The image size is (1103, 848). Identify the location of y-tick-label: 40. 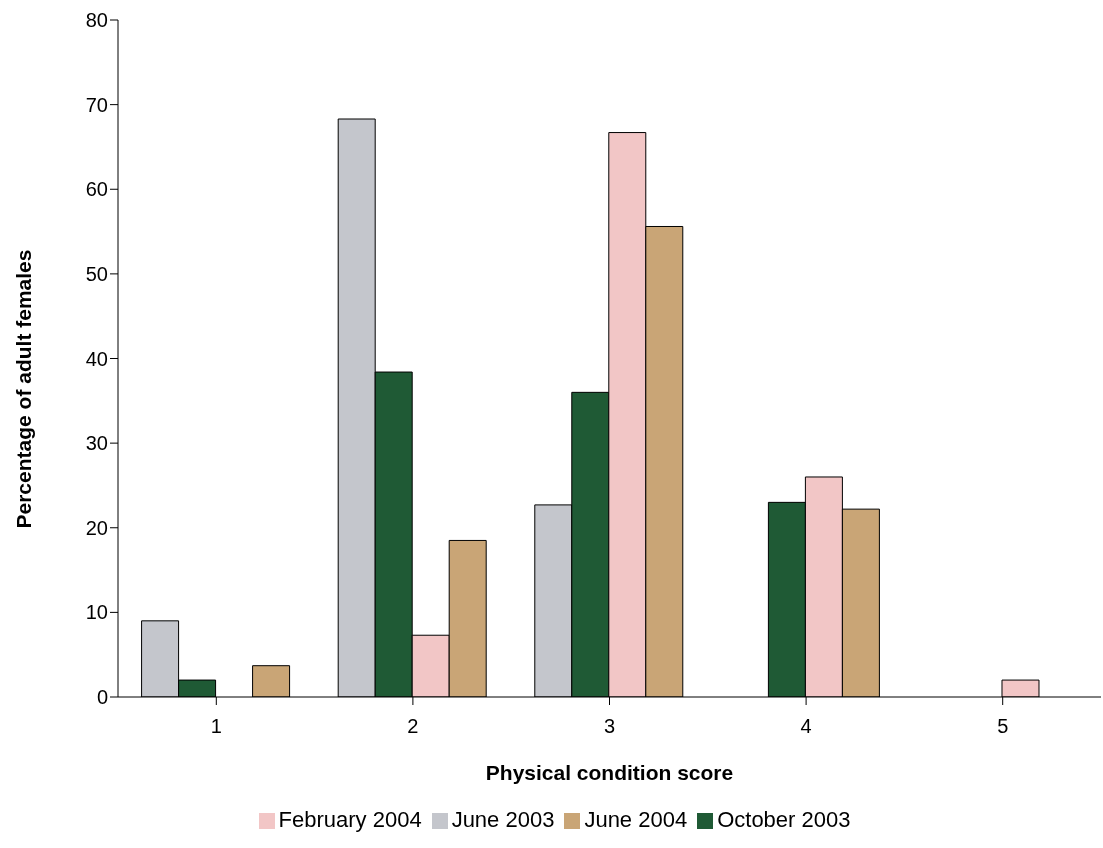
(96, 358).